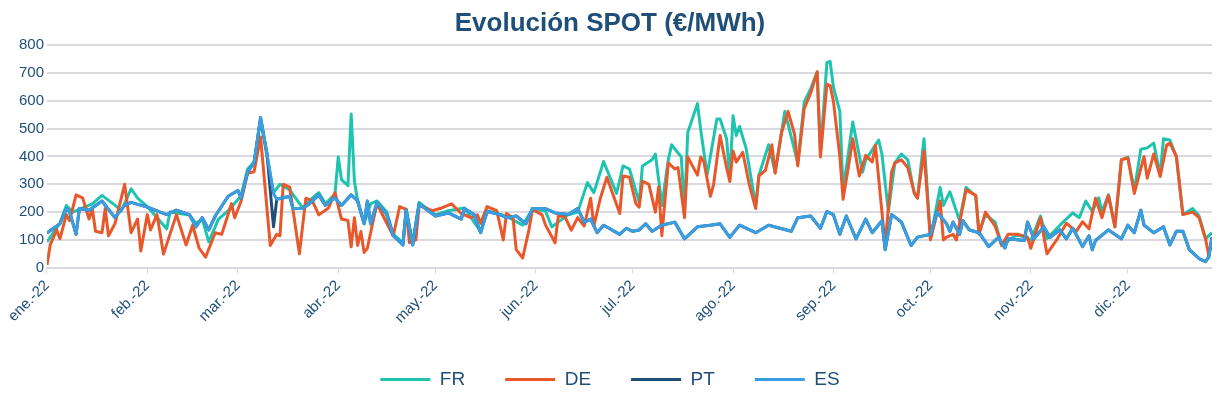 This screenshot has width=1224, height=407. I want to click on y-tick-label: 200, so click(31, 211).